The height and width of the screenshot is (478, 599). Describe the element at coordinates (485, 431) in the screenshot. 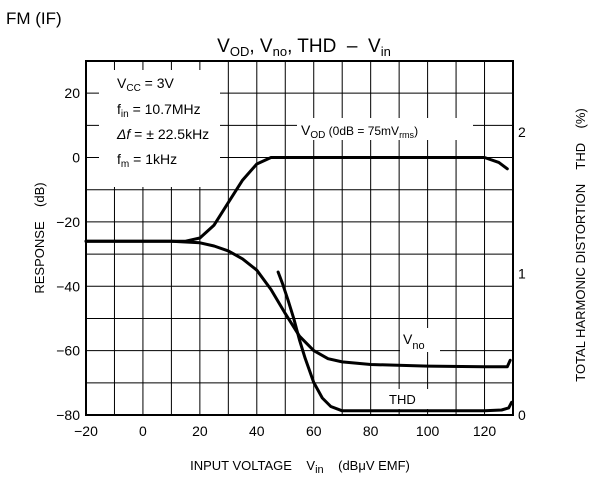

I see `x-tick-label: 120` at that location.